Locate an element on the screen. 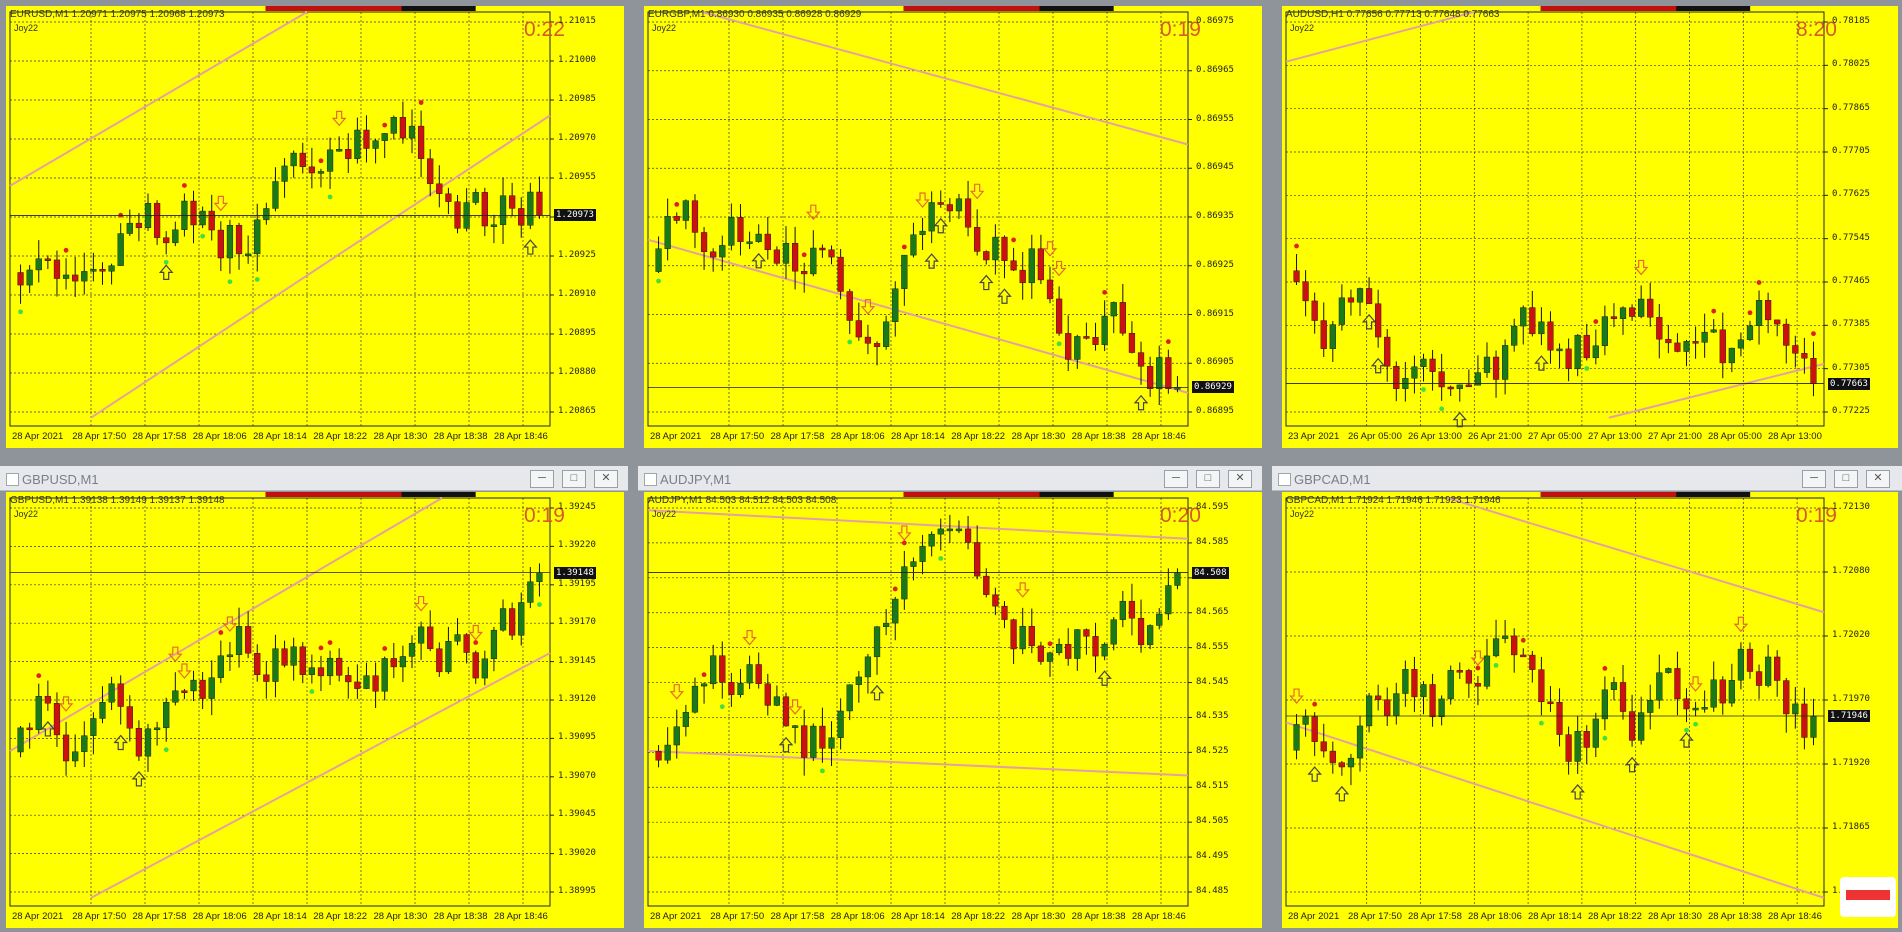  window-titlebar-gbpusd: GBPUSD,M1 ─ □ ✕ is located at coordinates (314, 478).